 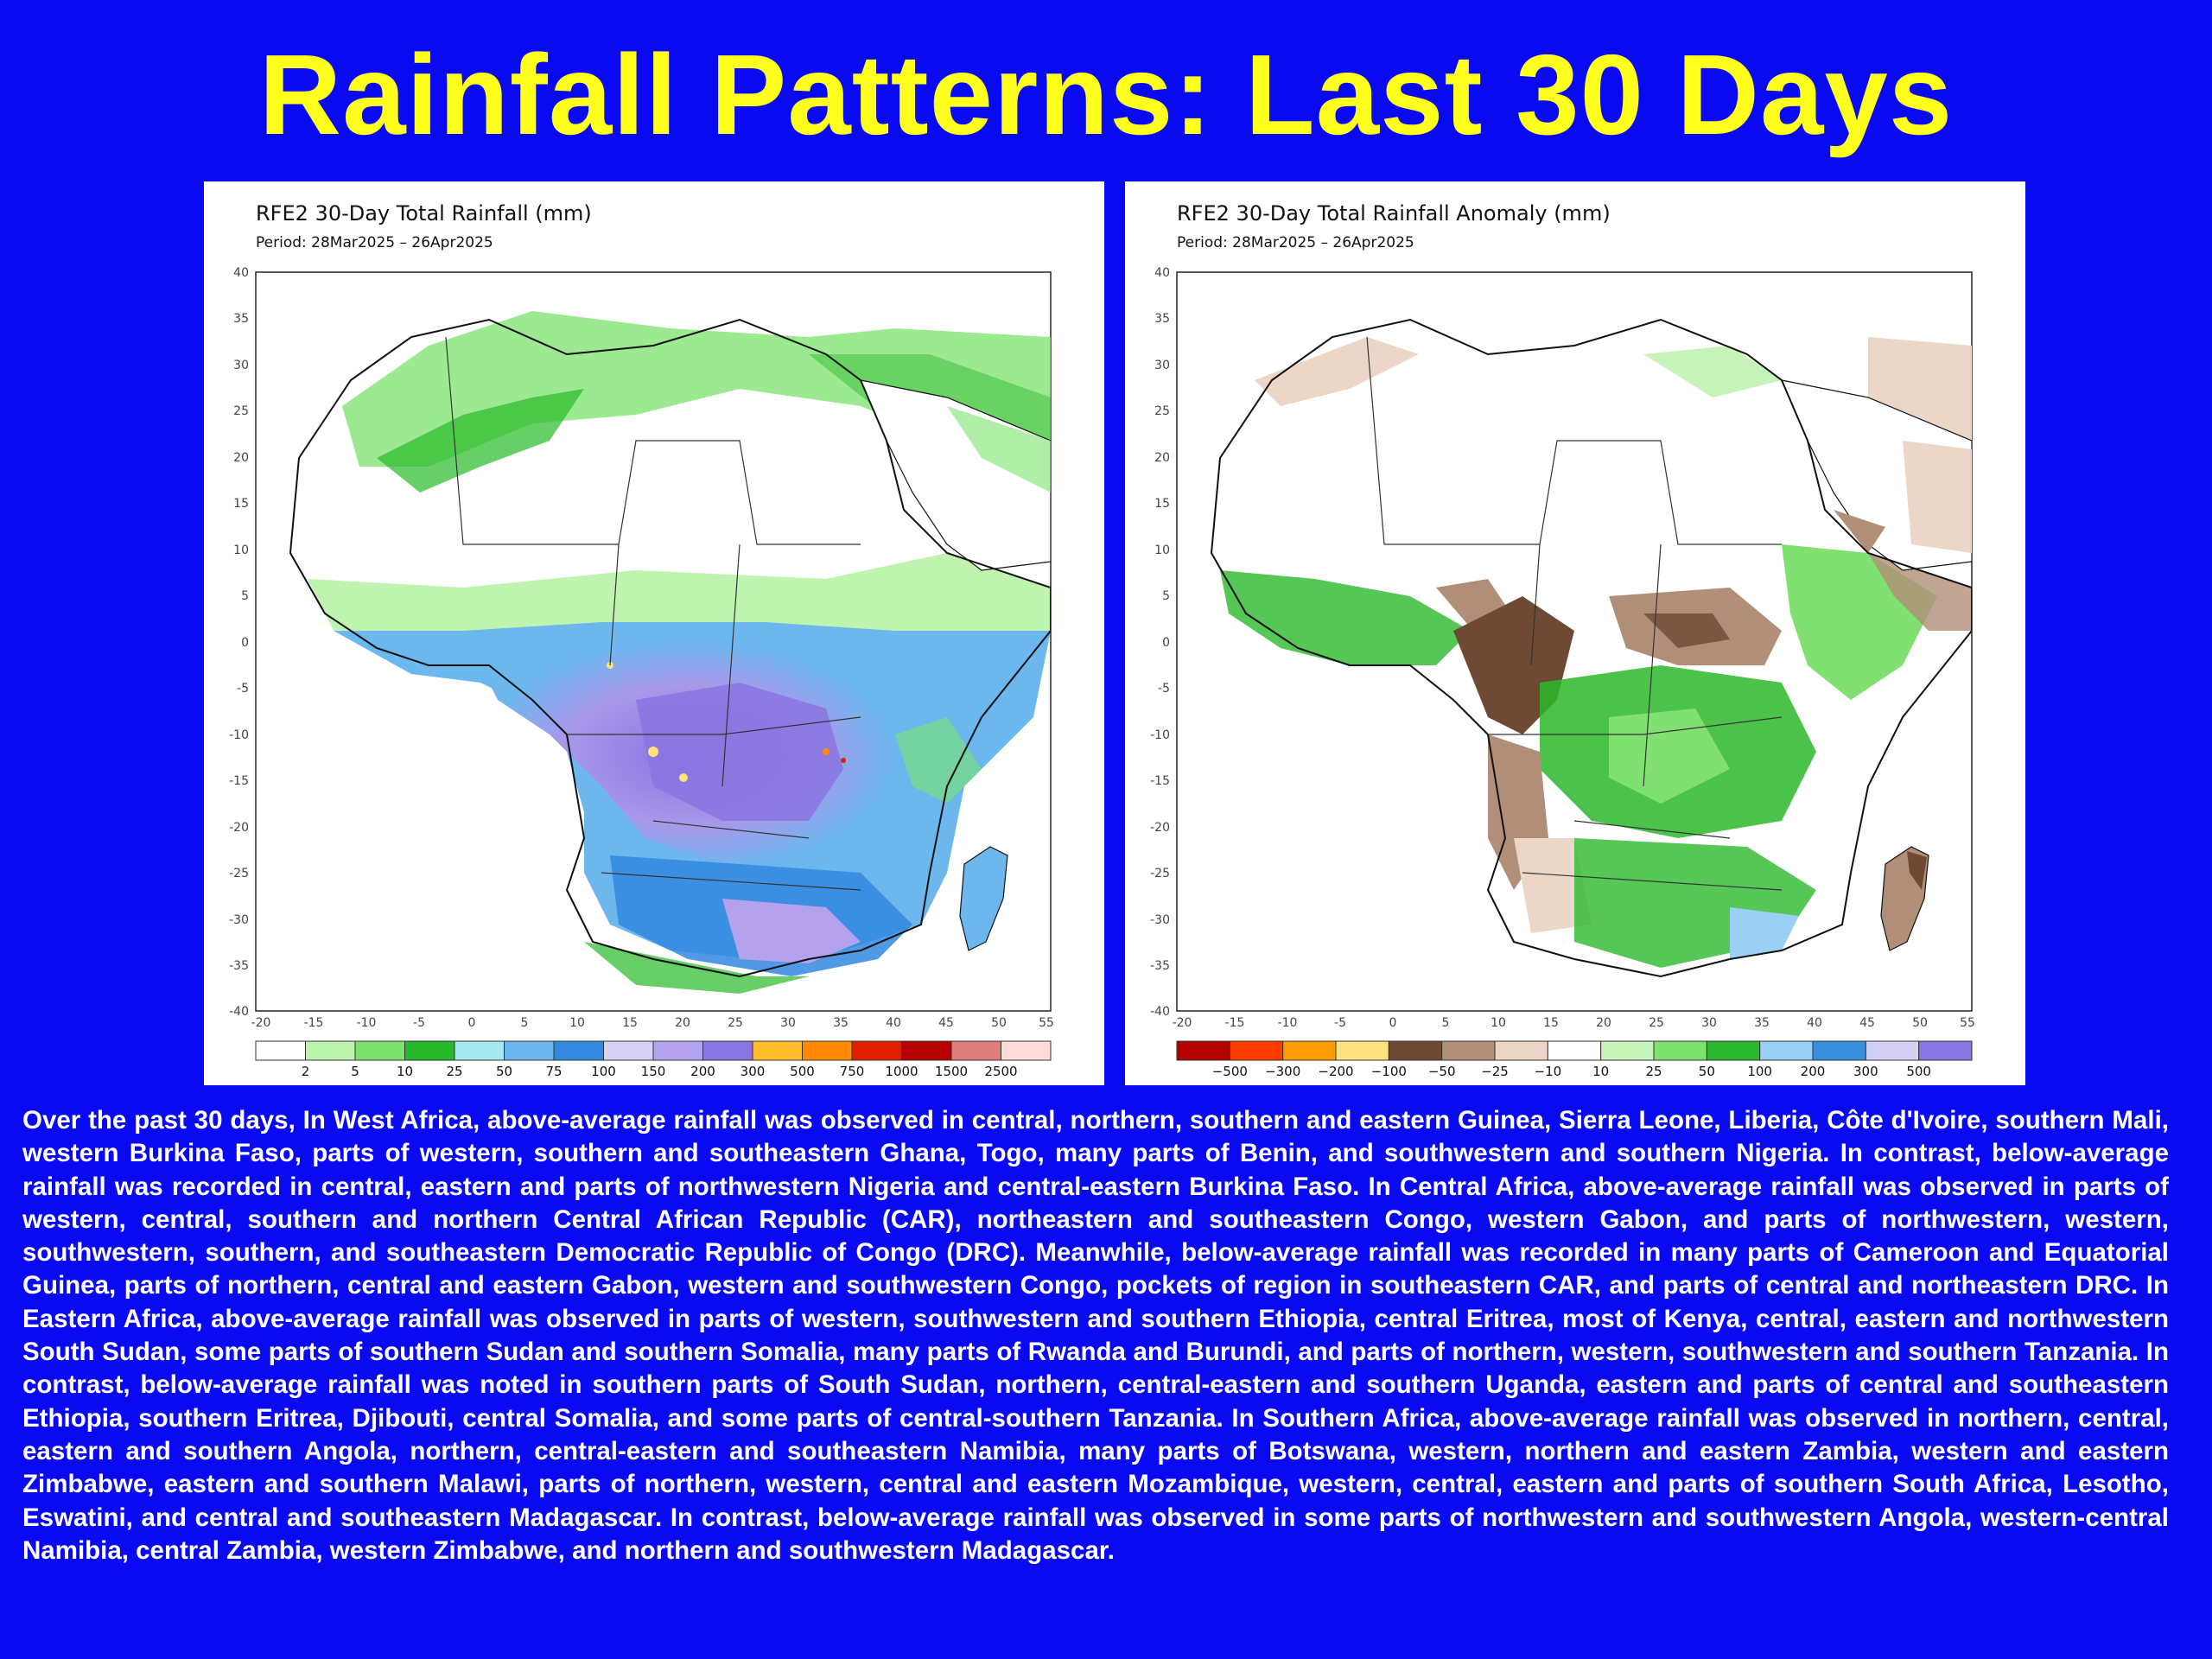 I want to click on africa-anomaly-field, so click(x=1591, y=648).